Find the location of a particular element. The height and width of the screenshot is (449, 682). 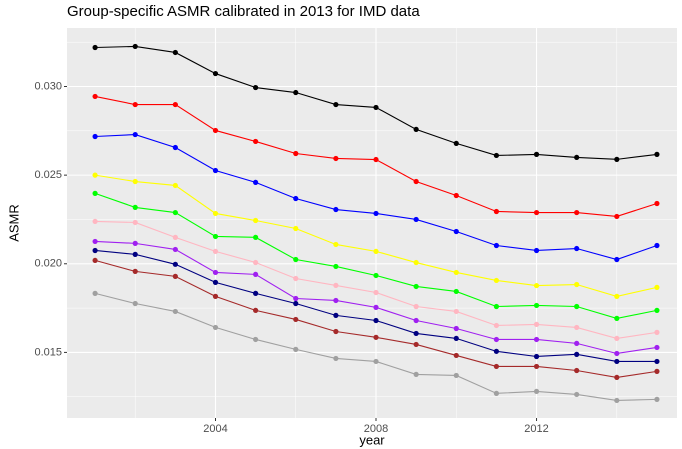

y-tick-label: 0.015 is located at coordinates (48, 352).